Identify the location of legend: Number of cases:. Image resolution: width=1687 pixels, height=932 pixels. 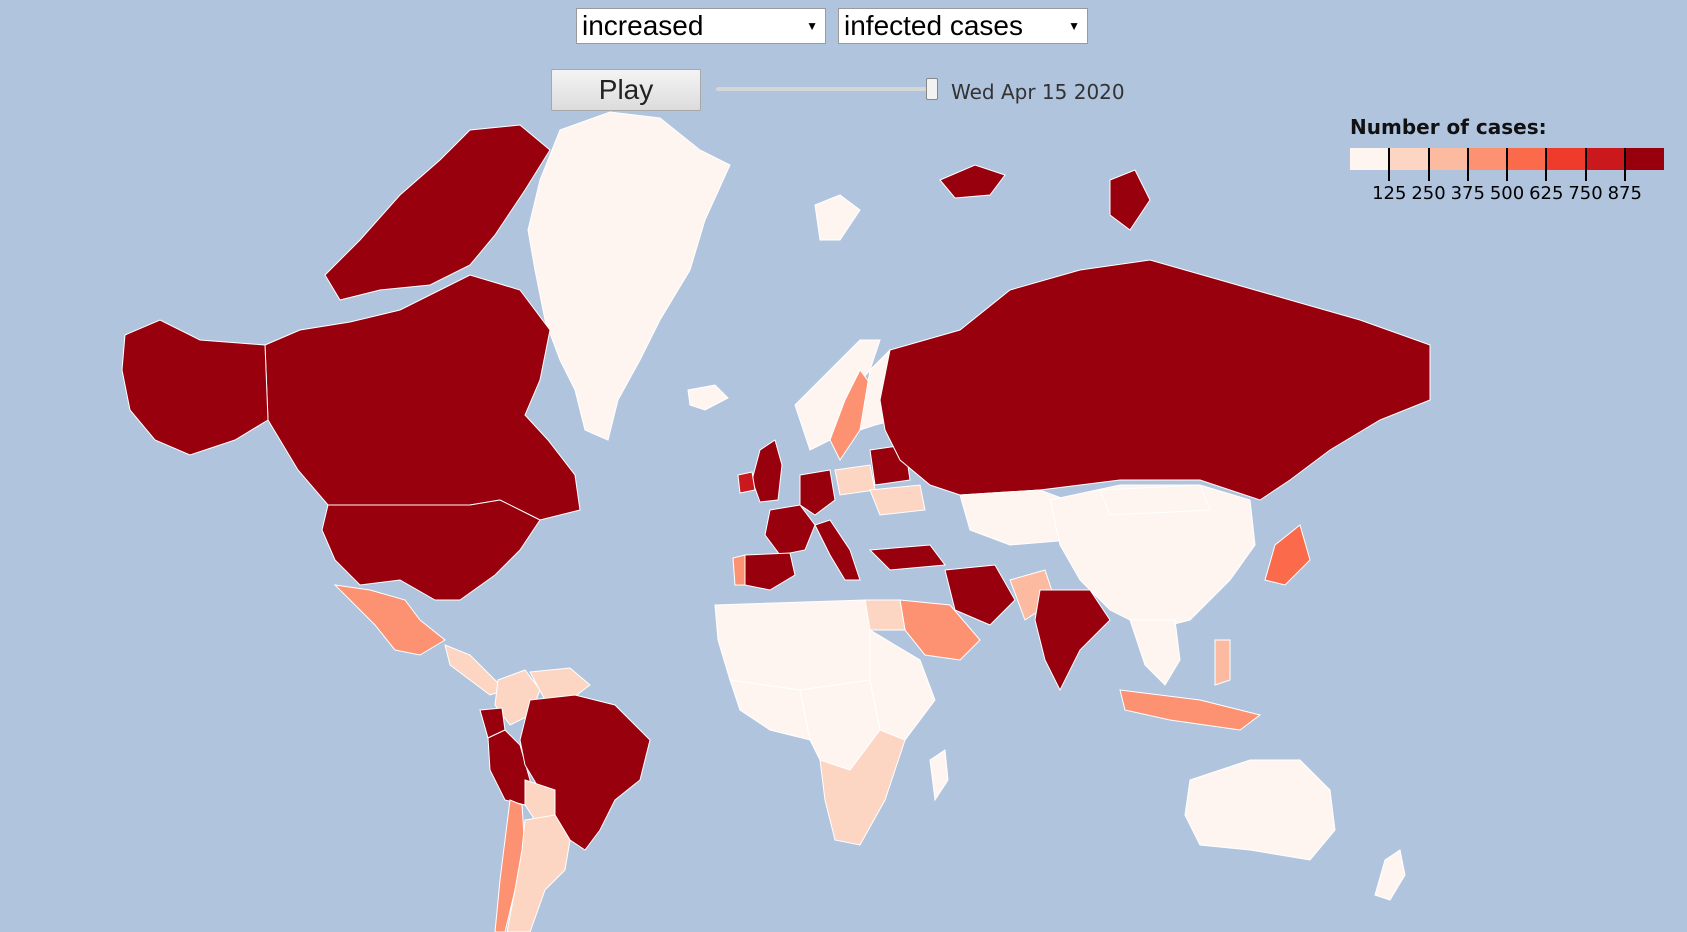
(1510, 165).